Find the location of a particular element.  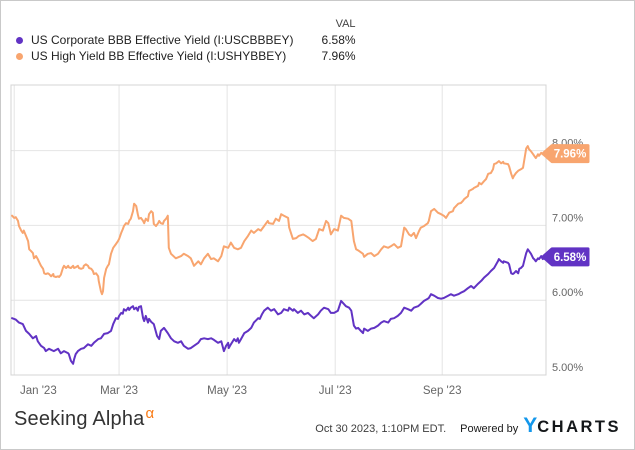

x-axis-label: Jan '23 is located at coordinates (38, 391).